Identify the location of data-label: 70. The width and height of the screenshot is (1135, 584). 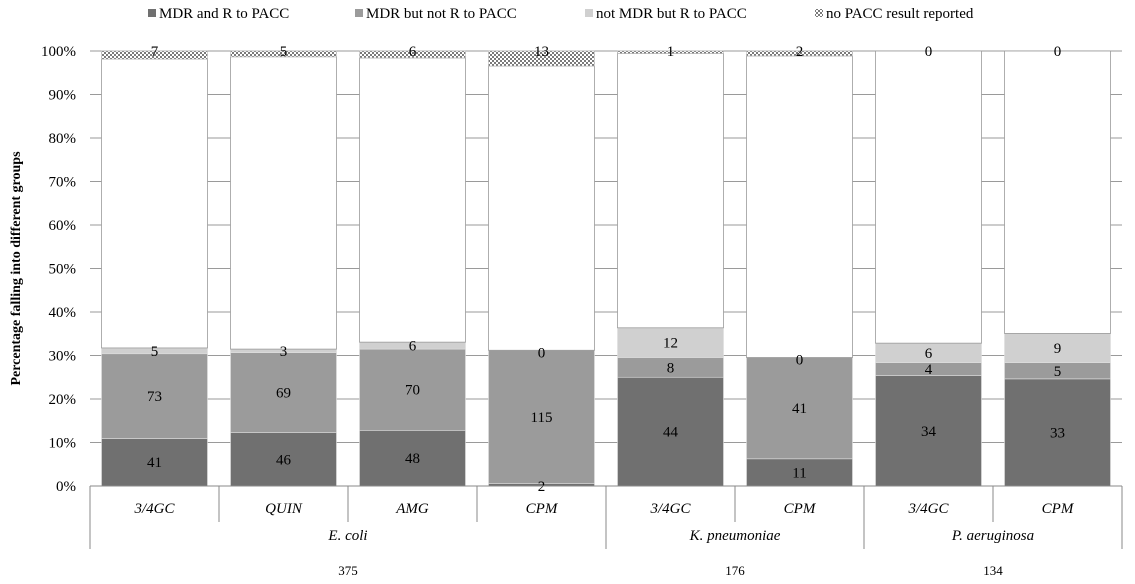
(412, 391).